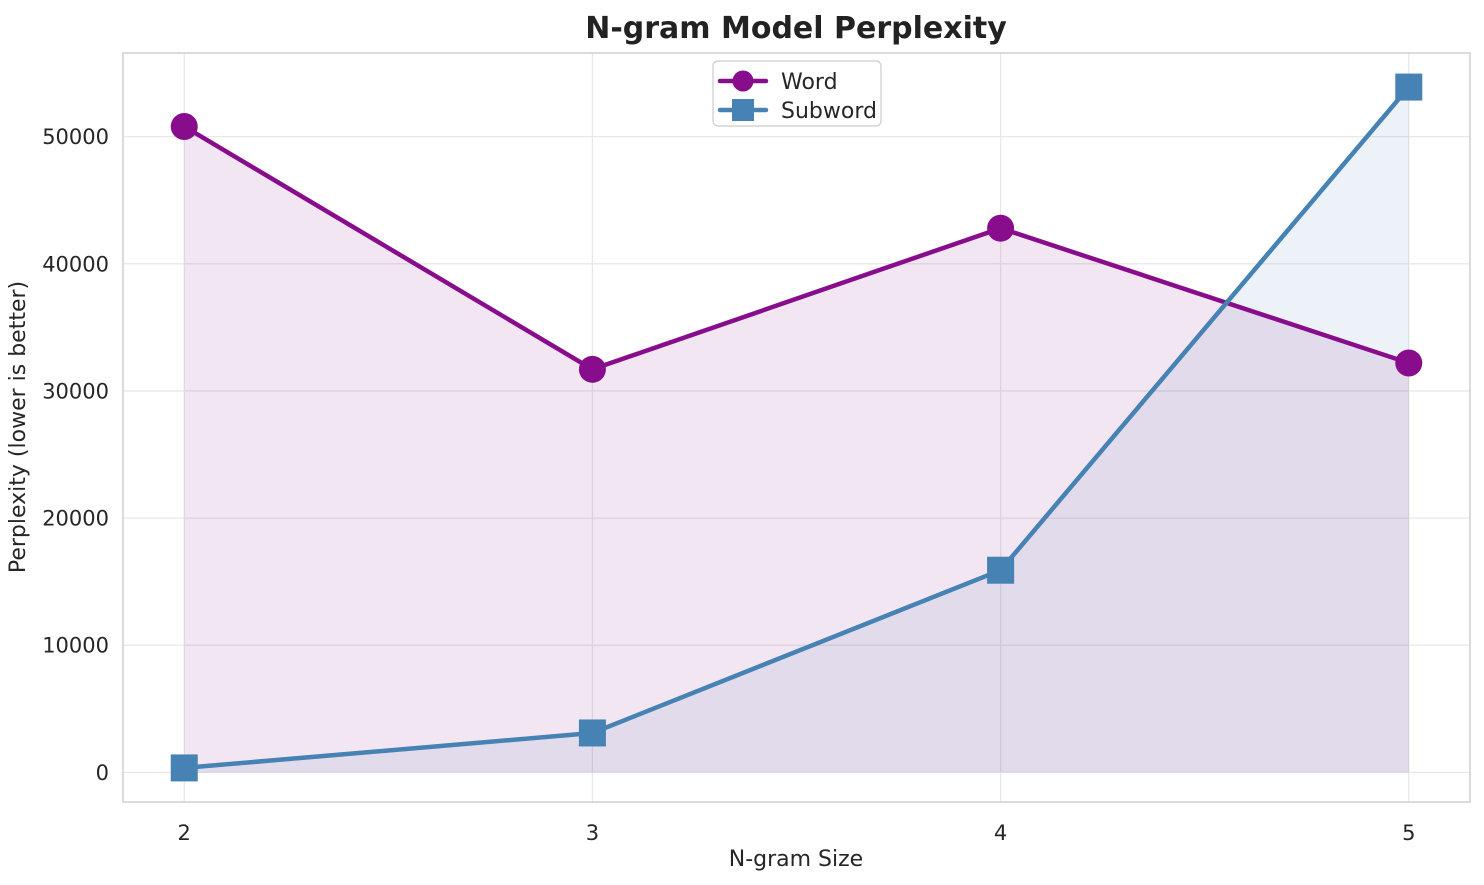  I want to click on y-tick-label: 40000, so click(75, 264).